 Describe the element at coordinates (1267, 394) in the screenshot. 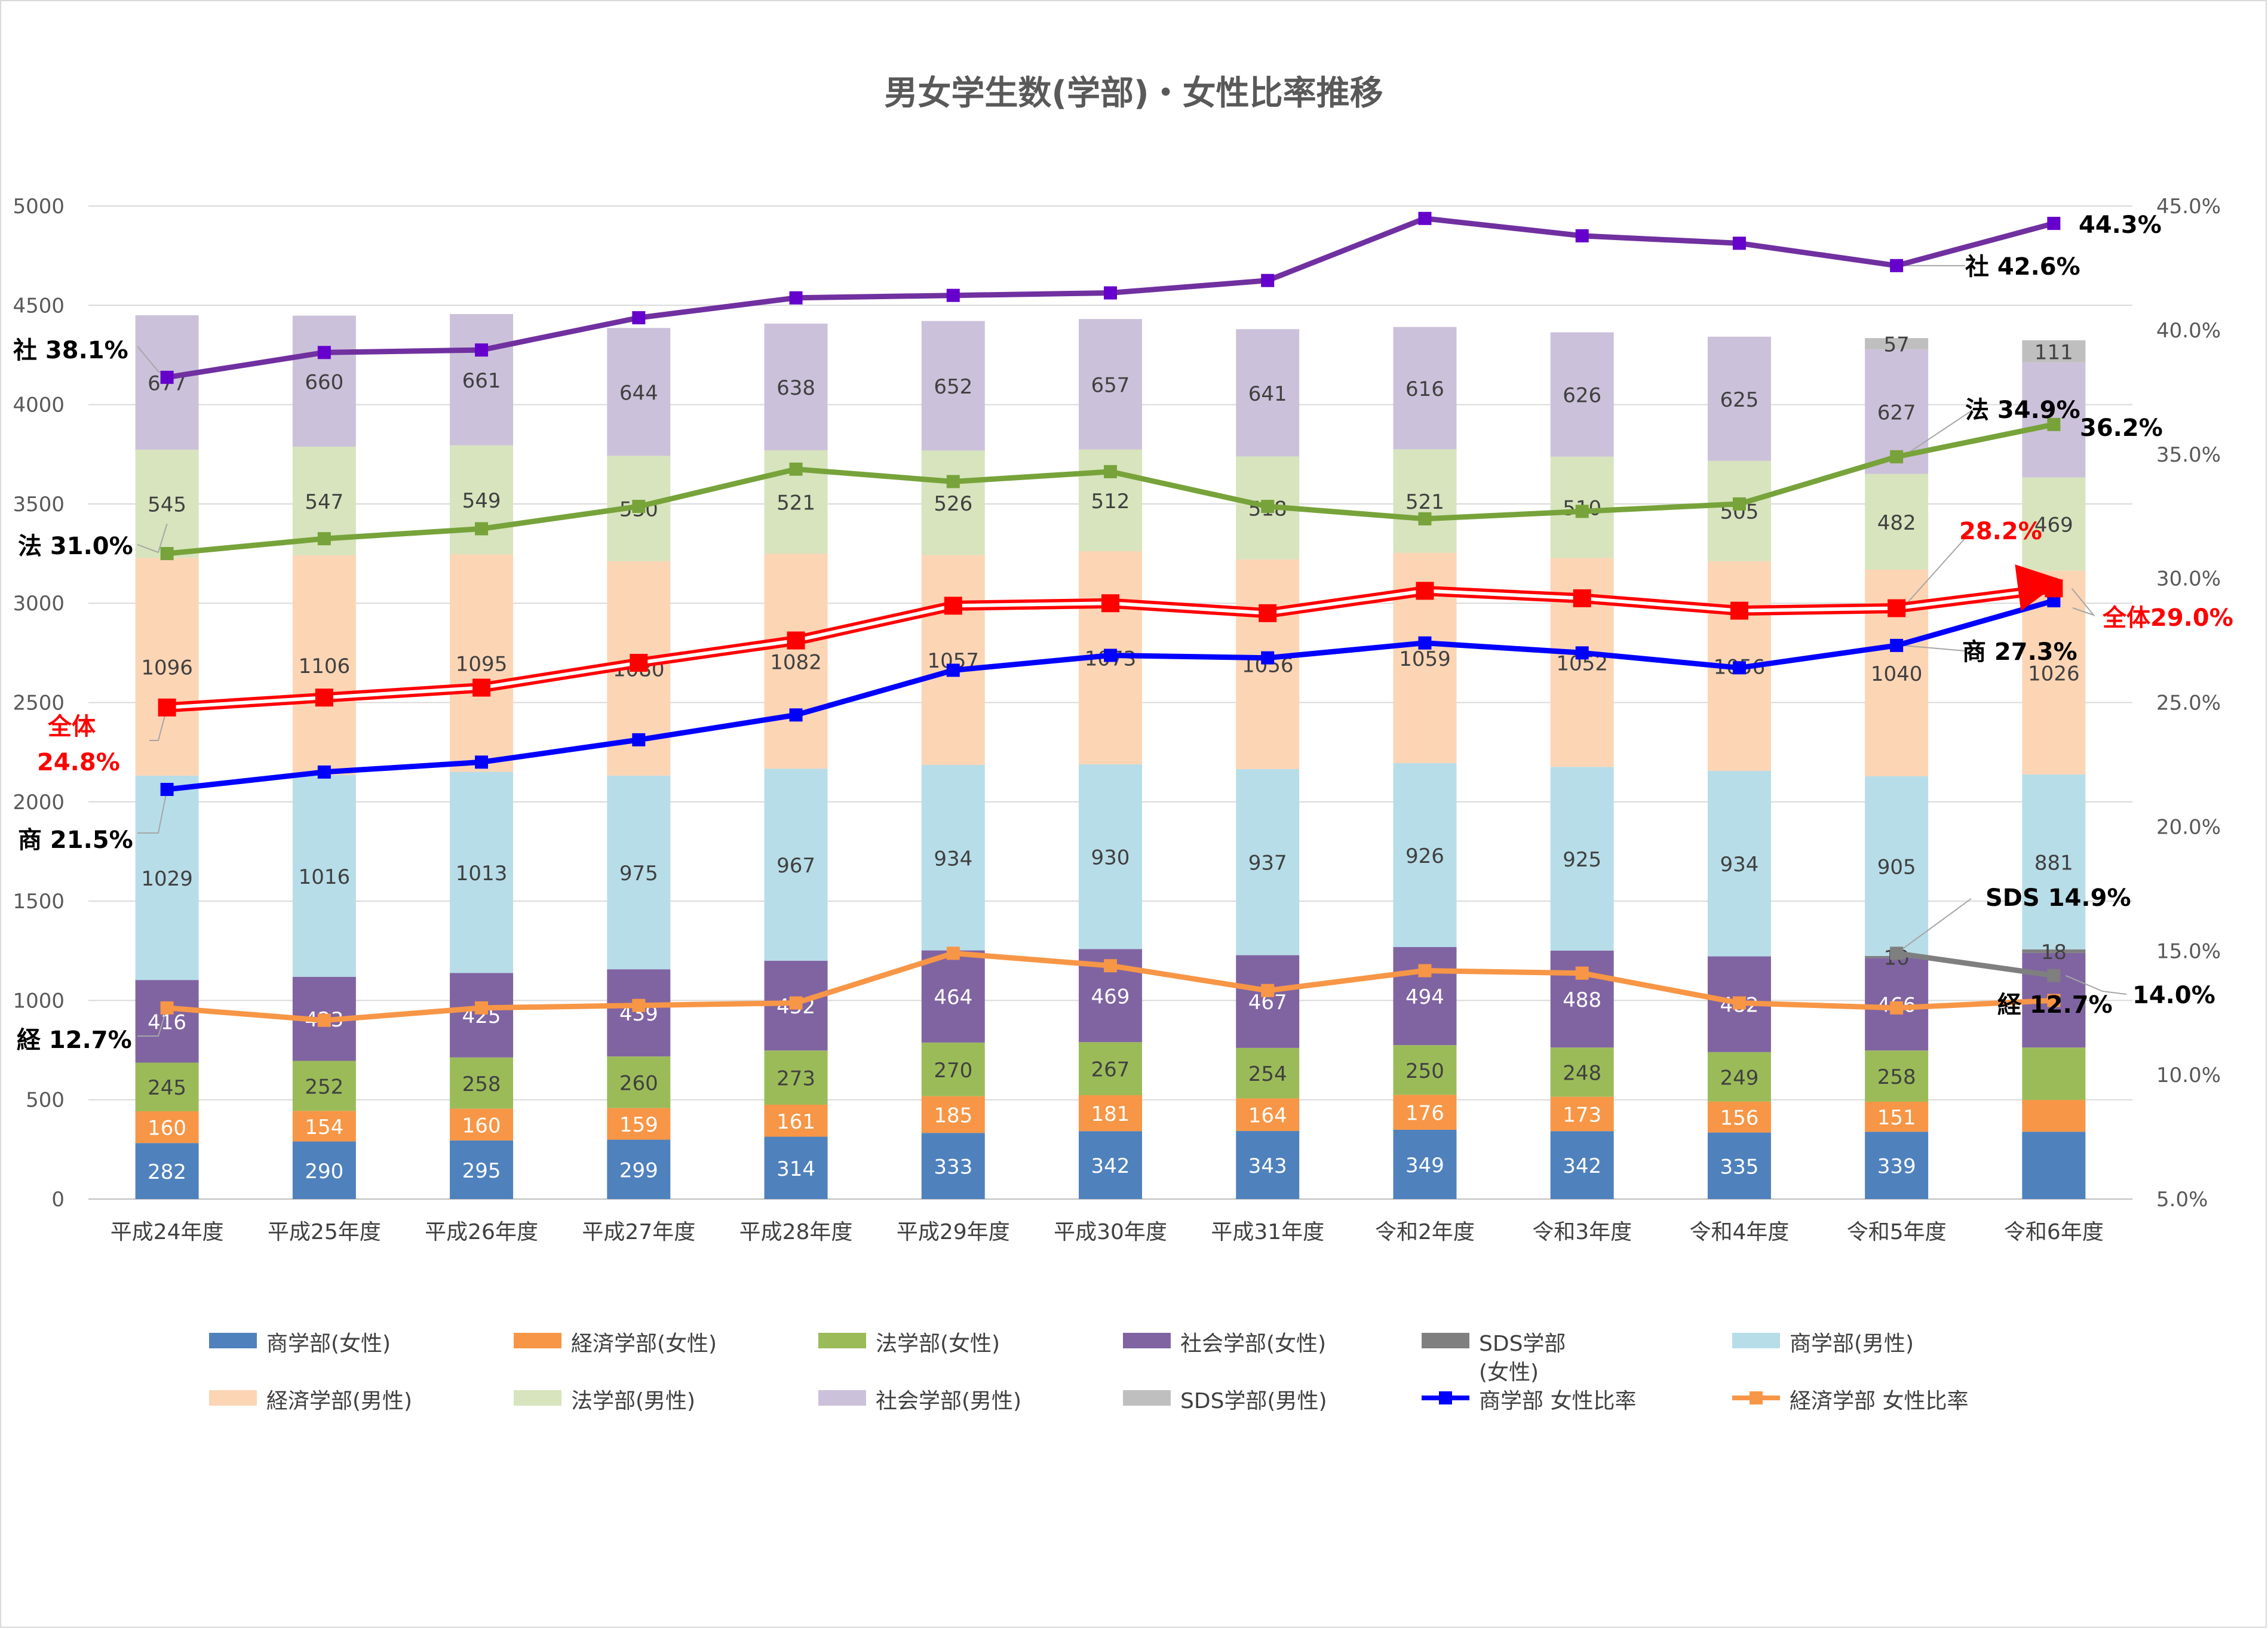

I see `bar-value-label: 641` at that location.